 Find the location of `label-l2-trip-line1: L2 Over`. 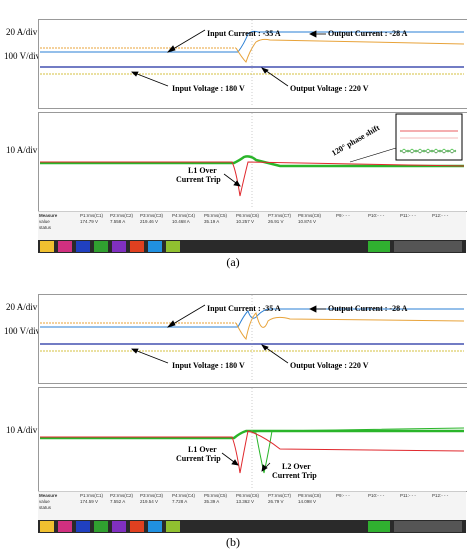

label-l2-trip-line1: L2 Over is located at coordinates (296, 466).